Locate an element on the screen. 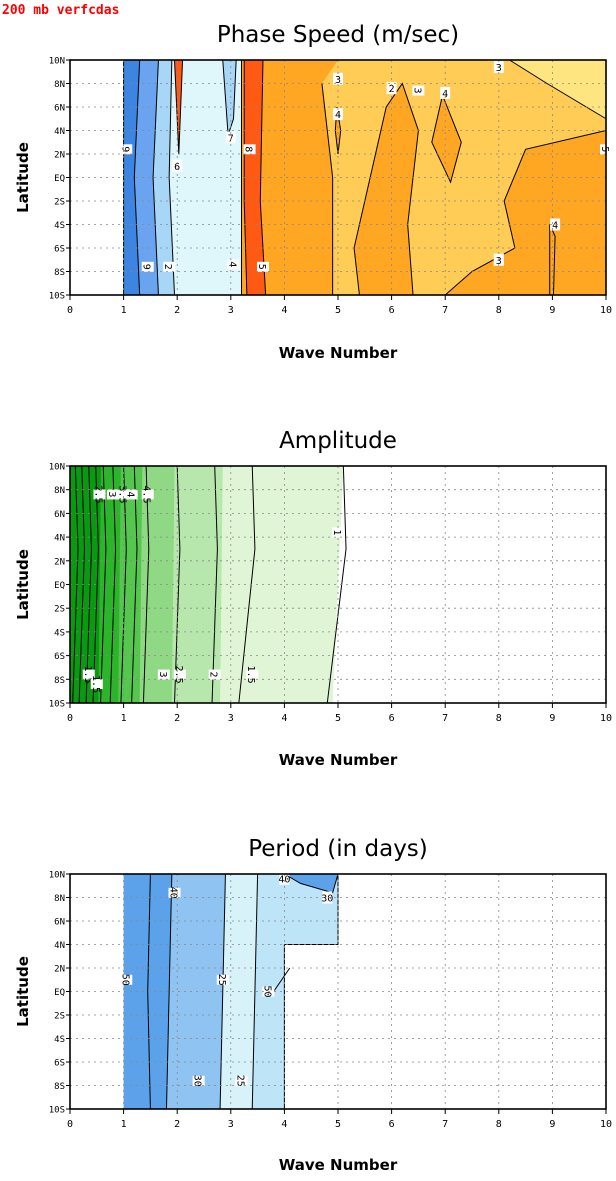 The width and height of the screenshot is (616, 1181). amplitude-contour-label: 2 is located at coordinates (213, 675).